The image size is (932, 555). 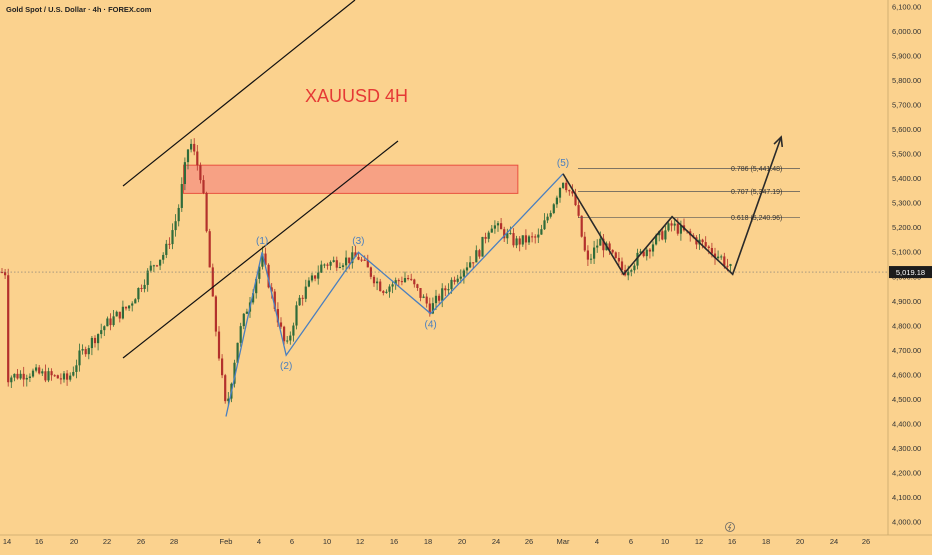 What do you see at coordinates (672, 206) in the screenshot?
I see `projection-path` at bounding box center [672, 206].